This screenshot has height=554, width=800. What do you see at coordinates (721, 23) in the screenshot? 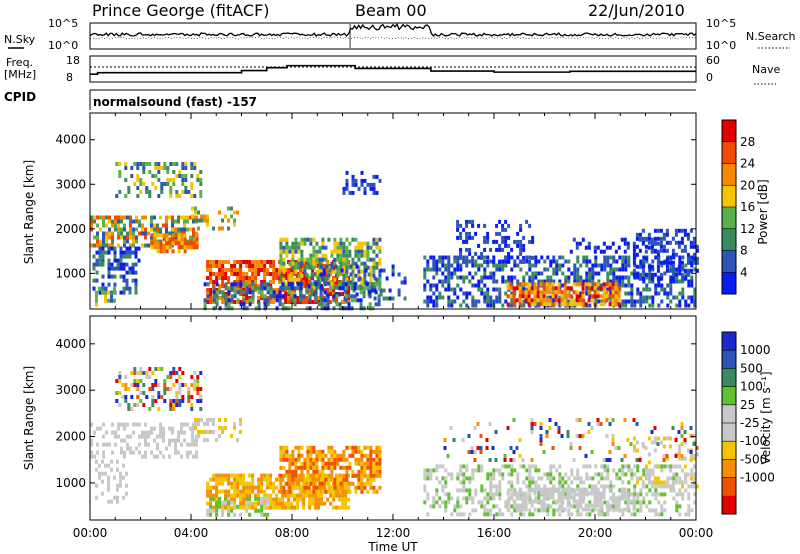
I see `noise-right-tick-top: 10^5` at bounding box center [721, 23].